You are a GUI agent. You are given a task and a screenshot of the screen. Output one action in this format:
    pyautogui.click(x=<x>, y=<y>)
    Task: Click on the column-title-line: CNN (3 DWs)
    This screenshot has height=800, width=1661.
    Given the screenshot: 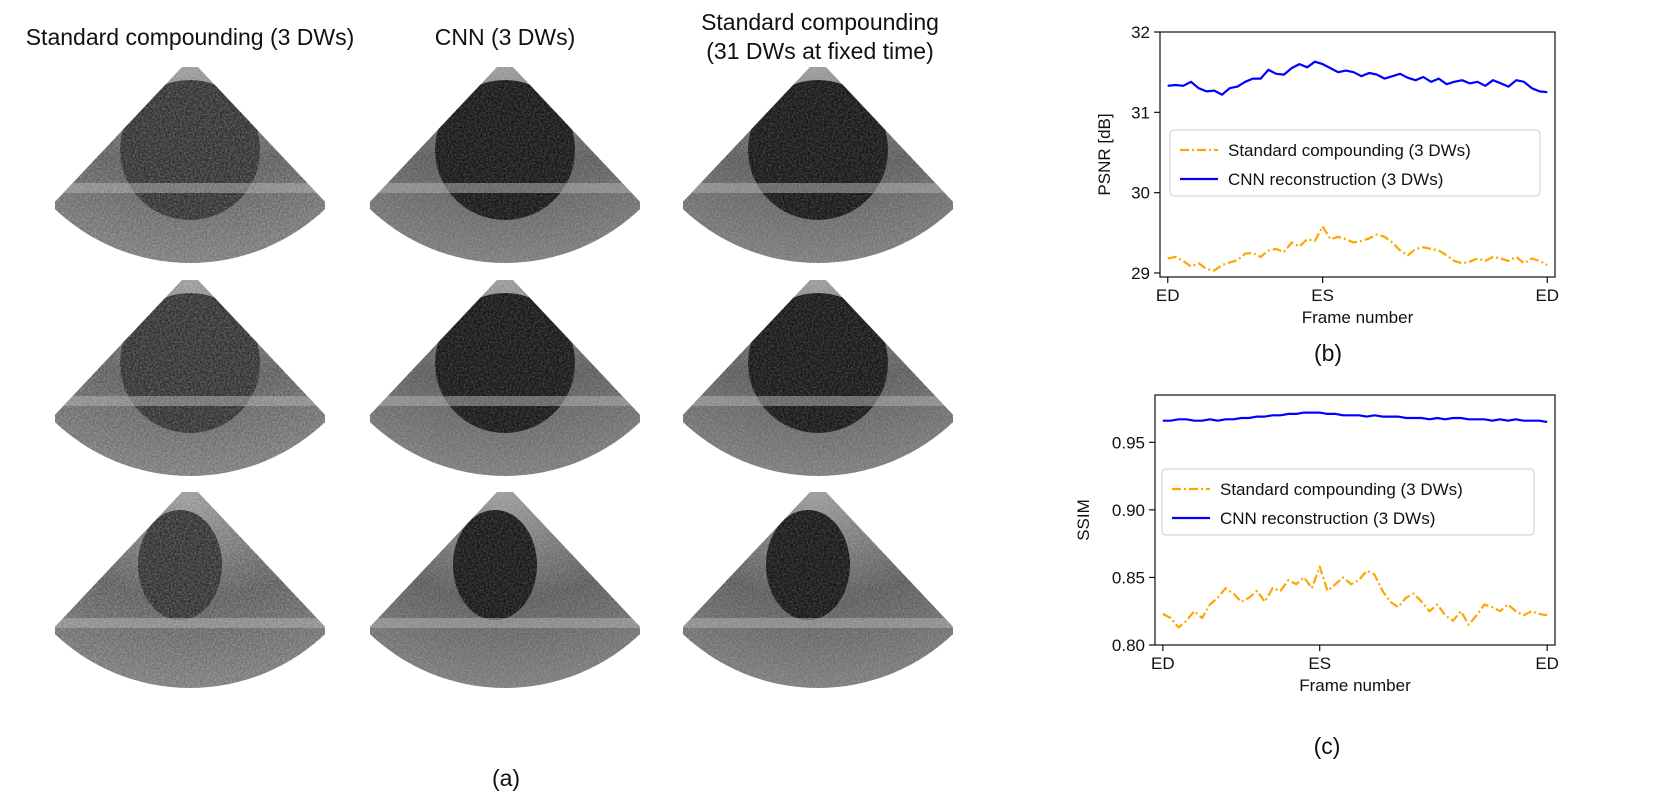 What is the action you would take?
    pyautogui.click(x=505, y=37)
    